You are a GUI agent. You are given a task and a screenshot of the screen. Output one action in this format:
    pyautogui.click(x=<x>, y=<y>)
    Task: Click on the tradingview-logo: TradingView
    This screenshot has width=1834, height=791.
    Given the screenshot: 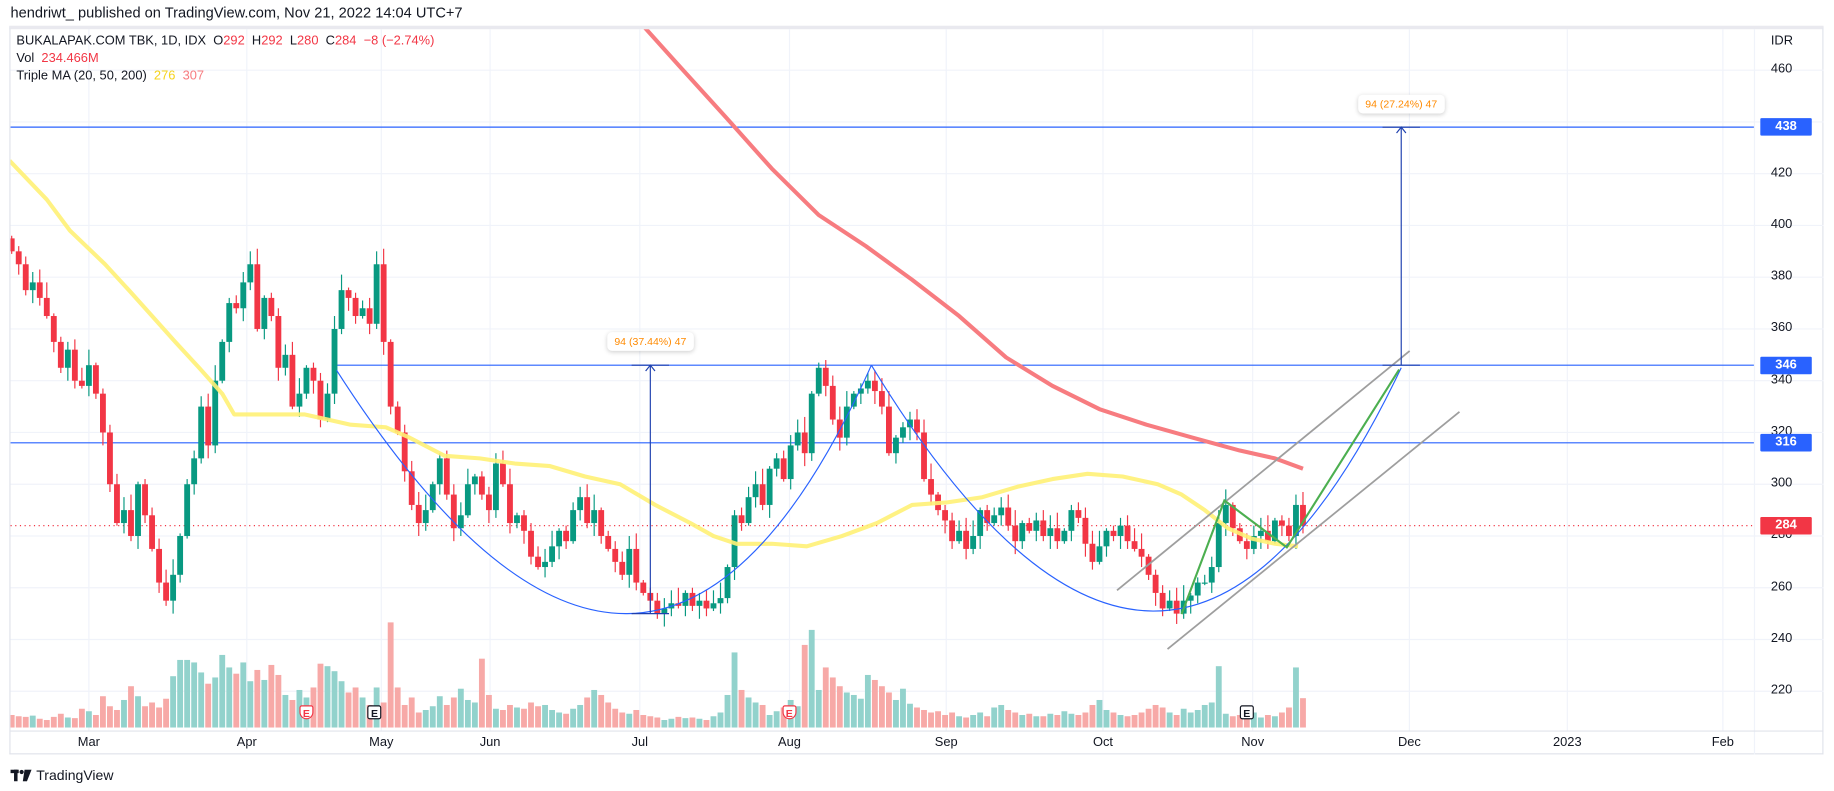 What is the action you would take?
    pyautogui.click(x=62, y=775)
    